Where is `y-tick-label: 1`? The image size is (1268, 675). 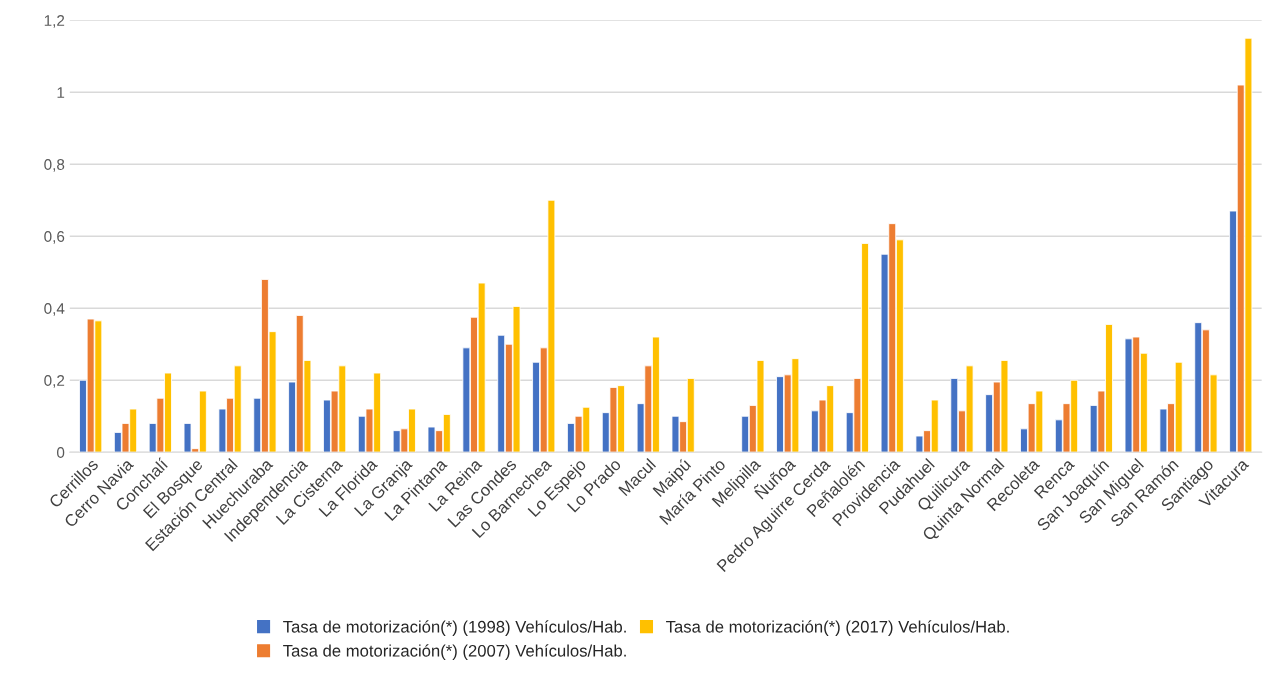 y-tick-label: 1 is located at coordinates (61, 92).